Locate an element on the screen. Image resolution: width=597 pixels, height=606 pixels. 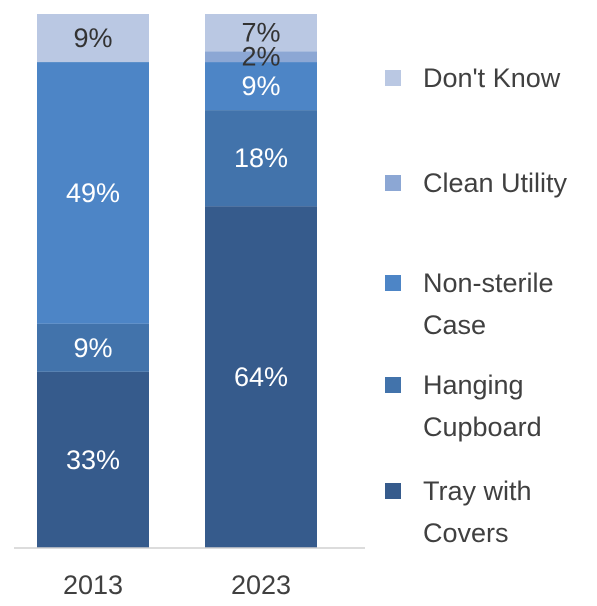
legend-swatch-don-t-know is located at coordinates (393, 78).